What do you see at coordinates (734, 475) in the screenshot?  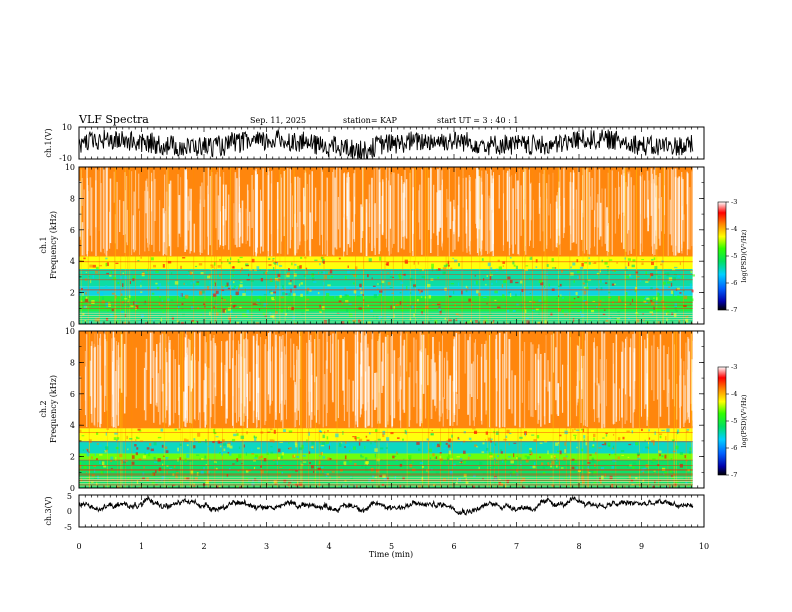 I see `ch2-colorbar-tick-label: -7` at bounding box center [734, 475].